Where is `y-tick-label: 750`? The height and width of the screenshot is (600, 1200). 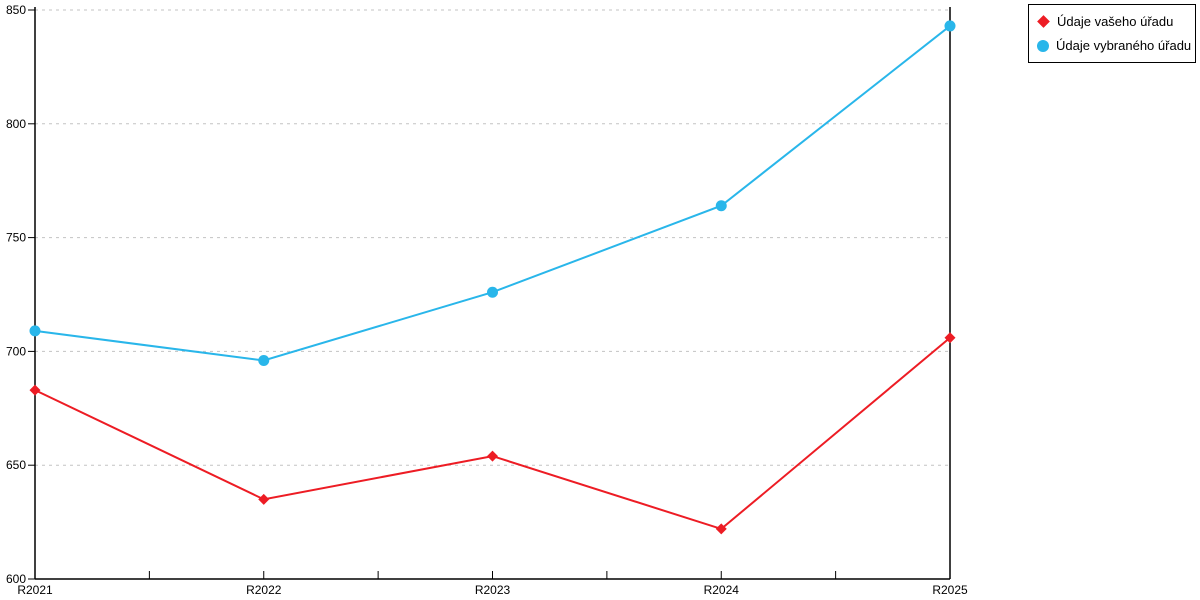
y-tick-label: 750 is located at coordinates (16, 238).